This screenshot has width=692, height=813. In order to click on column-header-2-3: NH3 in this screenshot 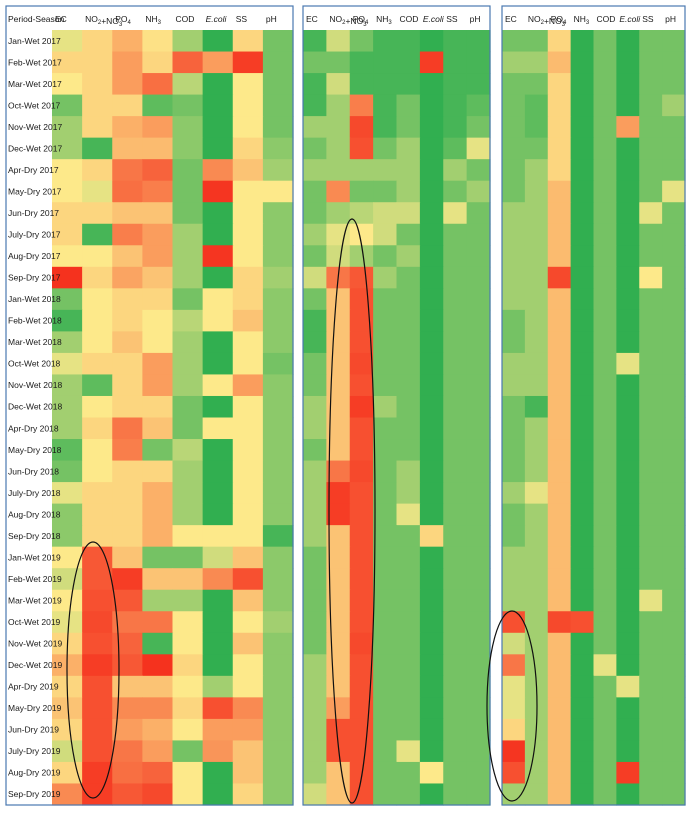, I will do `click(384, 20)`.